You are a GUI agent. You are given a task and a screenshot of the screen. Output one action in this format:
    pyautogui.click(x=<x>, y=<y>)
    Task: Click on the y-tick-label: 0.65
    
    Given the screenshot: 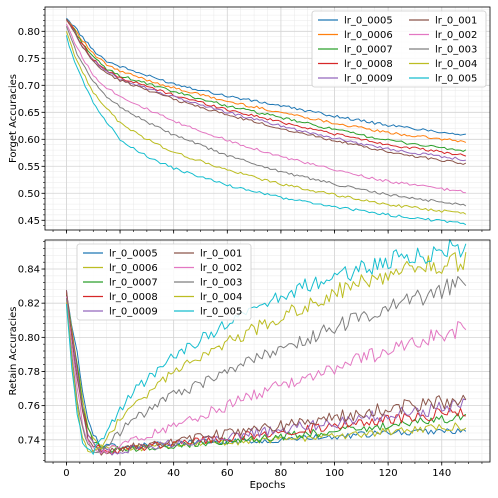 What is the action you would take?
    pyautogui.click(x=29, y=113)
    